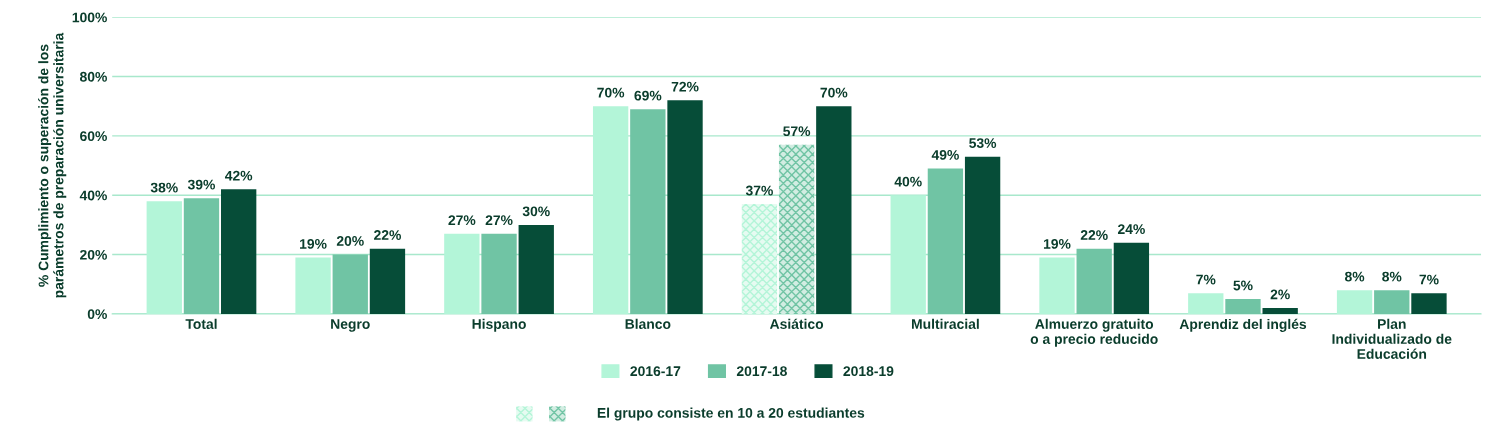 This screenshot has width=1496, height=430. Describe the element at coordinates (93, 136) in the screenshot. I see `y-tick-label: 60%` at that location.